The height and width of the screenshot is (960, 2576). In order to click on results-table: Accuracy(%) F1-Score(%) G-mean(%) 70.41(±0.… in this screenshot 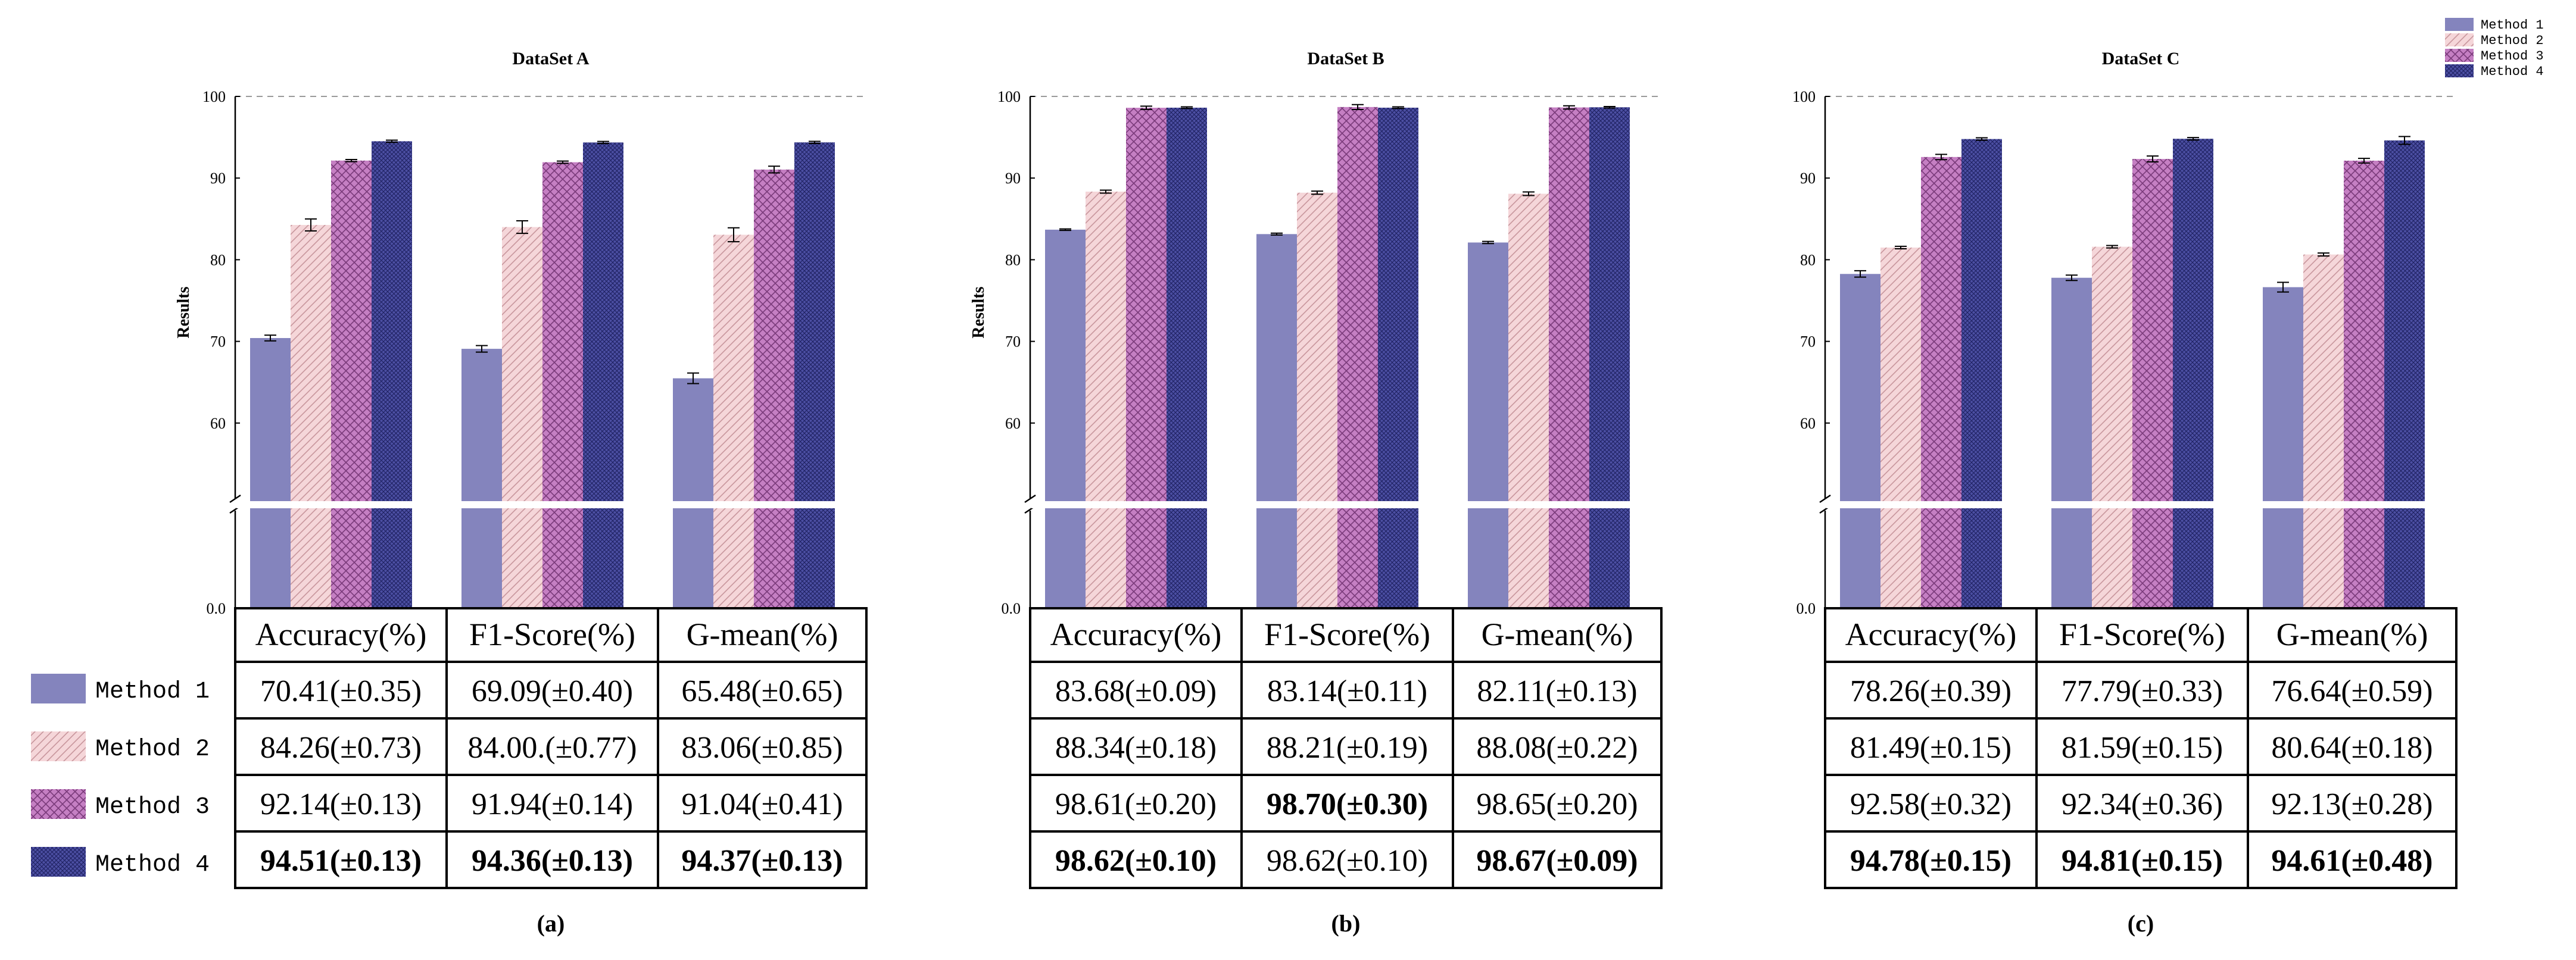, I will do `click(551, 748)`.